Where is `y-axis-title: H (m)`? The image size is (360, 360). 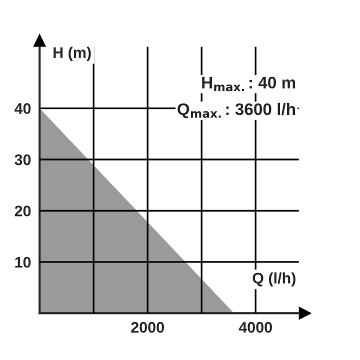 y-axis-title: H (m) is located at coordinates (72, 54).